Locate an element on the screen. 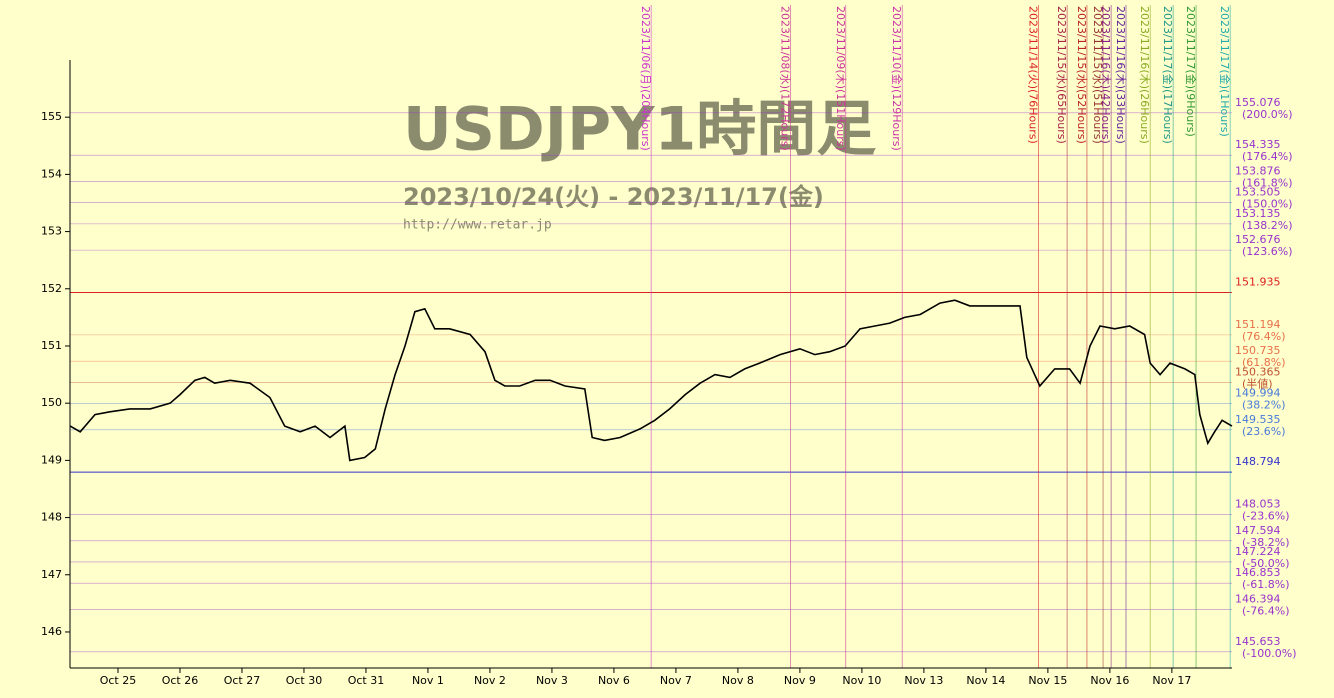  level-label: 150.365 is located at coordinates (1258, 371).